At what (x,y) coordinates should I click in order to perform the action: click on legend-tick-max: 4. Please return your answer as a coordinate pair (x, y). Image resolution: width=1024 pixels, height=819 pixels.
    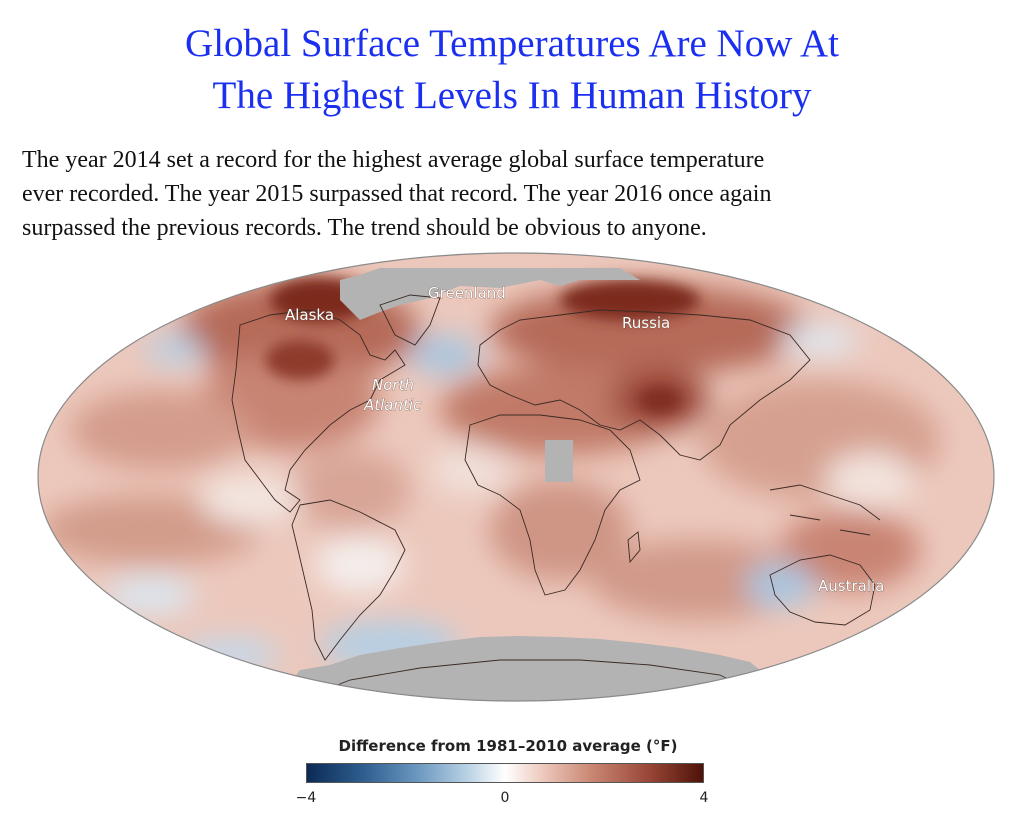
    Looking at the image, I should click on (704, 798).